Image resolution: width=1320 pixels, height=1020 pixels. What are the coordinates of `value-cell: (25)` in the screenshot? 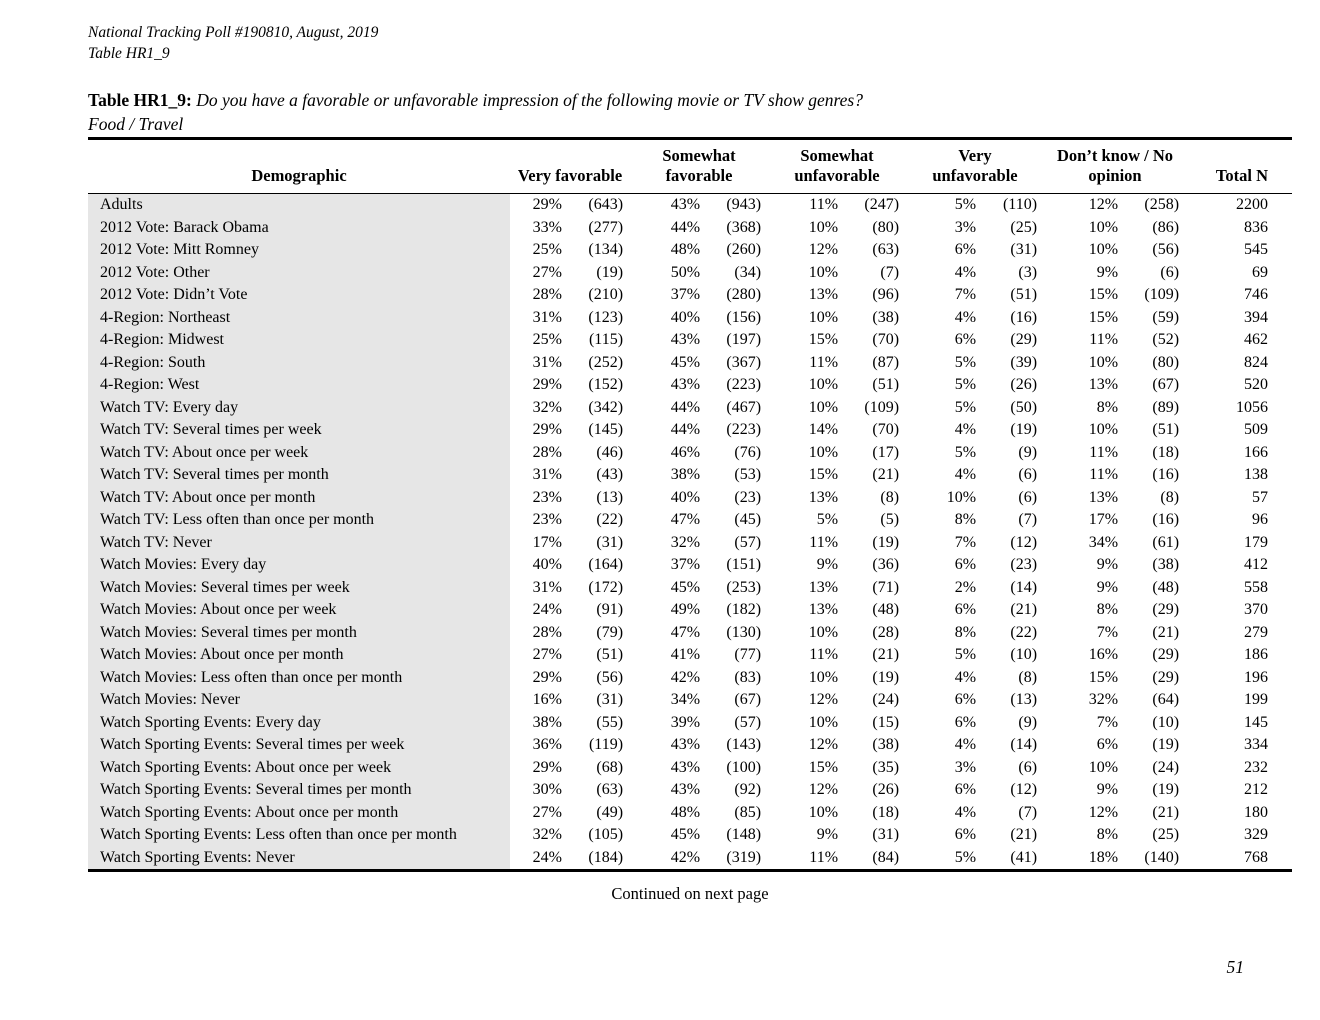 It's located at (1024, 227).